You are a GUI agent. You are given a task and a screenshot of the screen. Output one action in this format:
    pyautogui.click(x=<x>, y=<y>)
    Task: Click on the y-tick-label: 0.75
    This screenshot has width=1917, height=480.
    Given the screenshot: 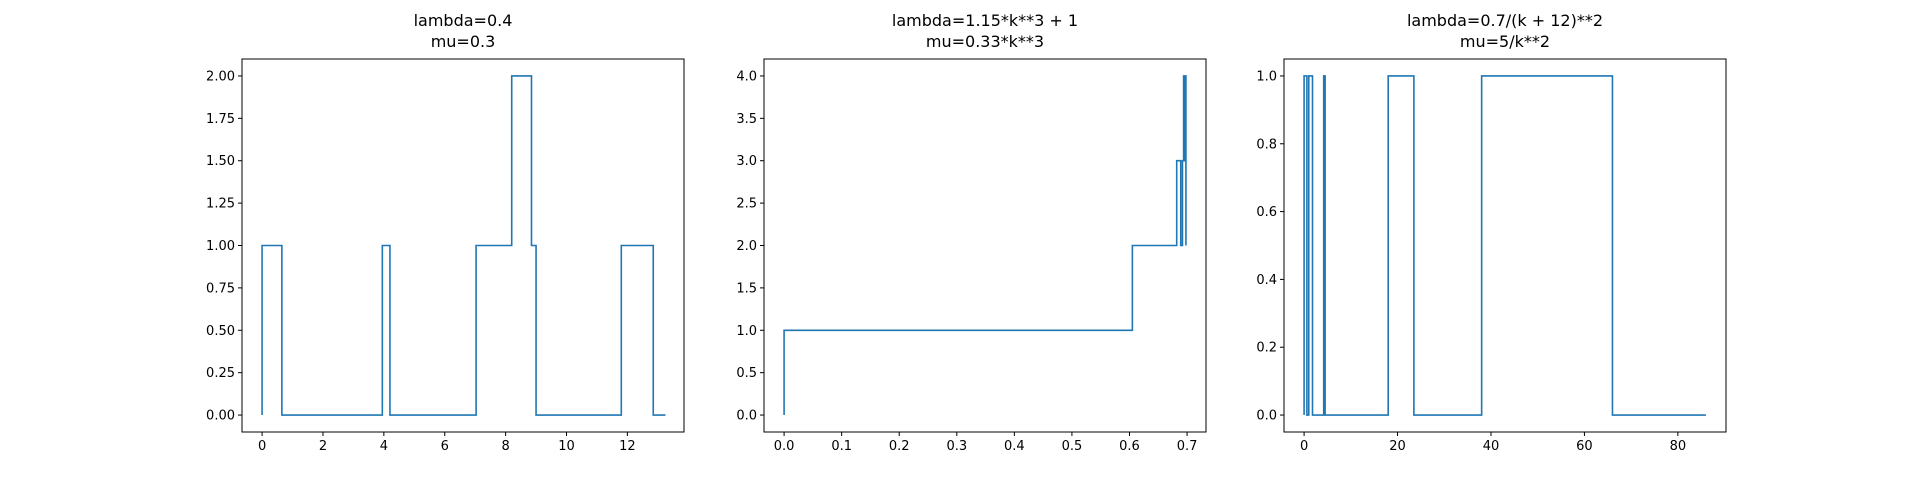 What is the action you would take?
    pyautogui.click(x=220, y=288)
    